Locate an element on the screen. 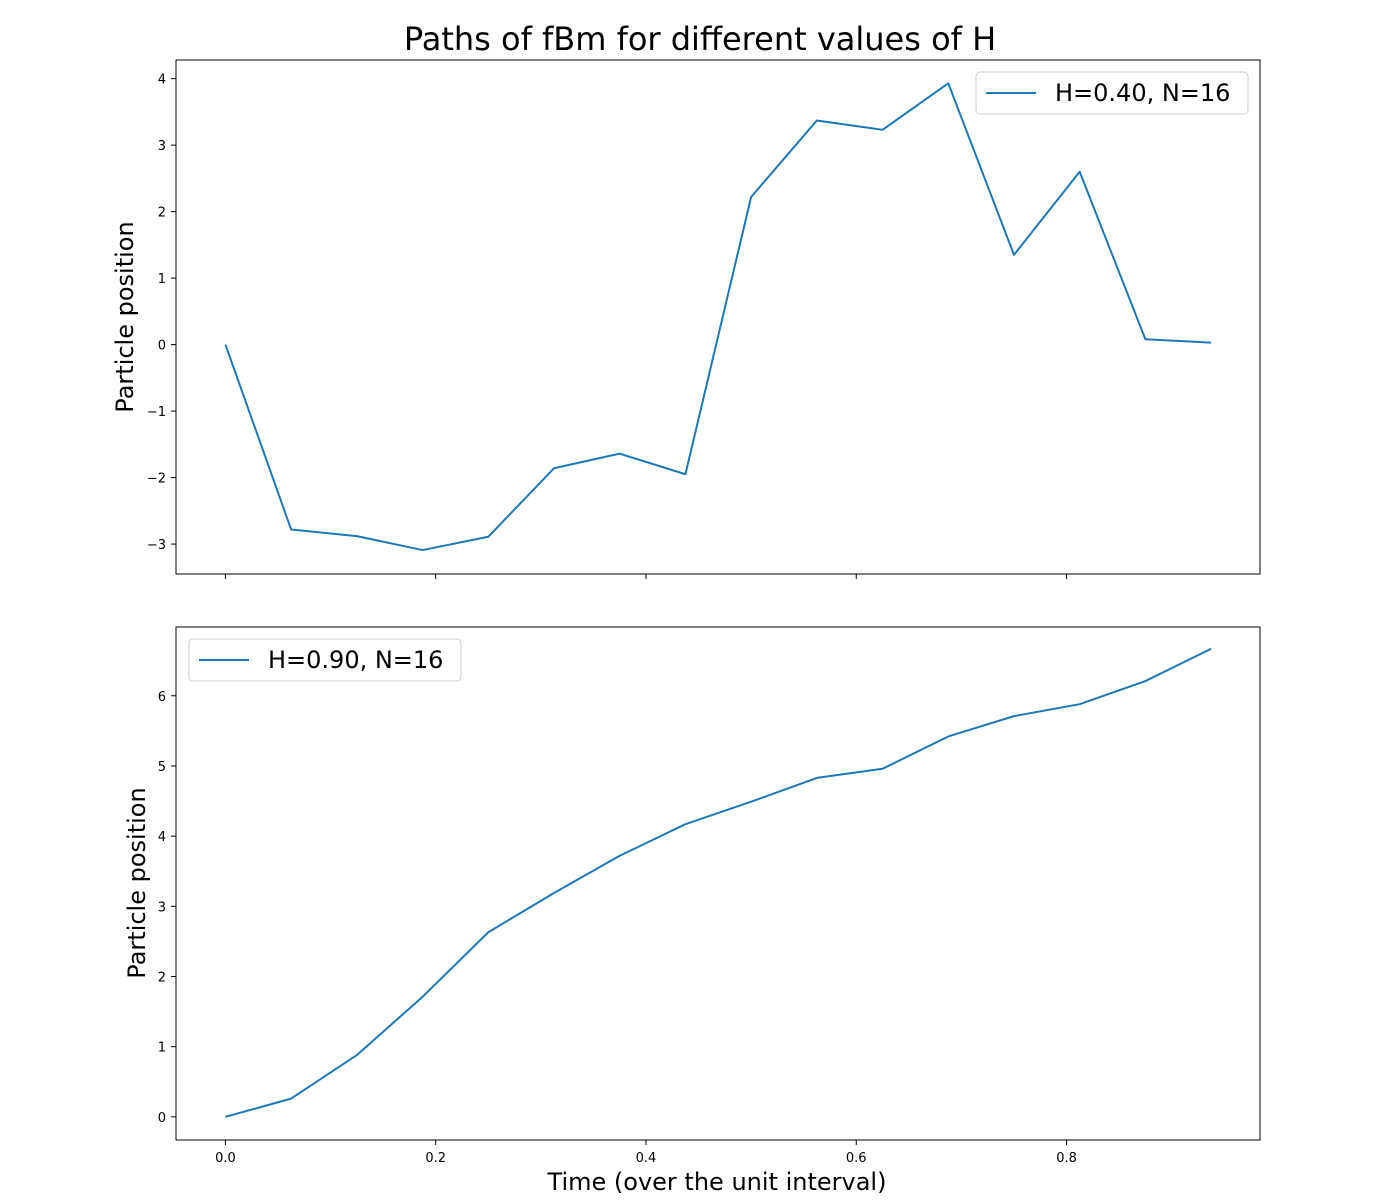  bottom-y-tick-label: 4 is located at coordinates (162, 837).